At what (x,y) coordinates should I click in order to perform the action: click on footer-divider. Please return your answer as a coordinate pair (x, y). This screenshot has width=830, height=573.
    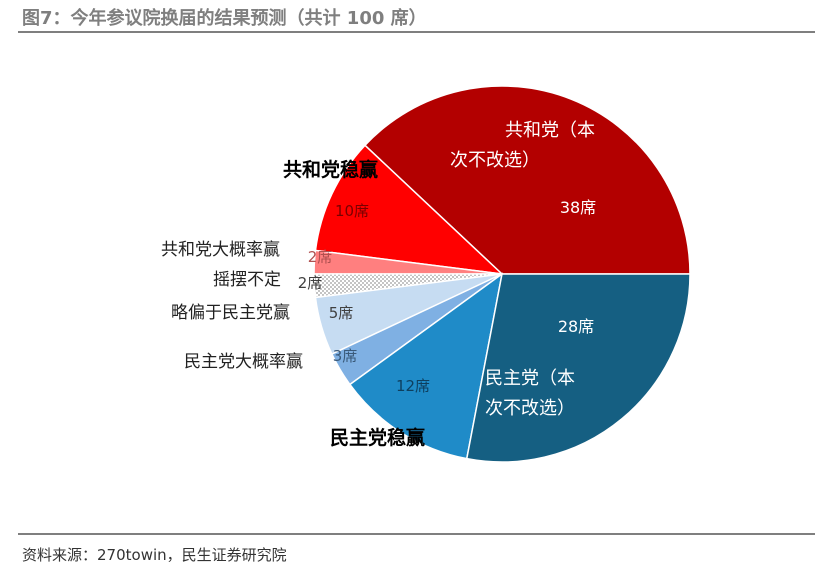
    Looking at the image, I should click on (416, 534).